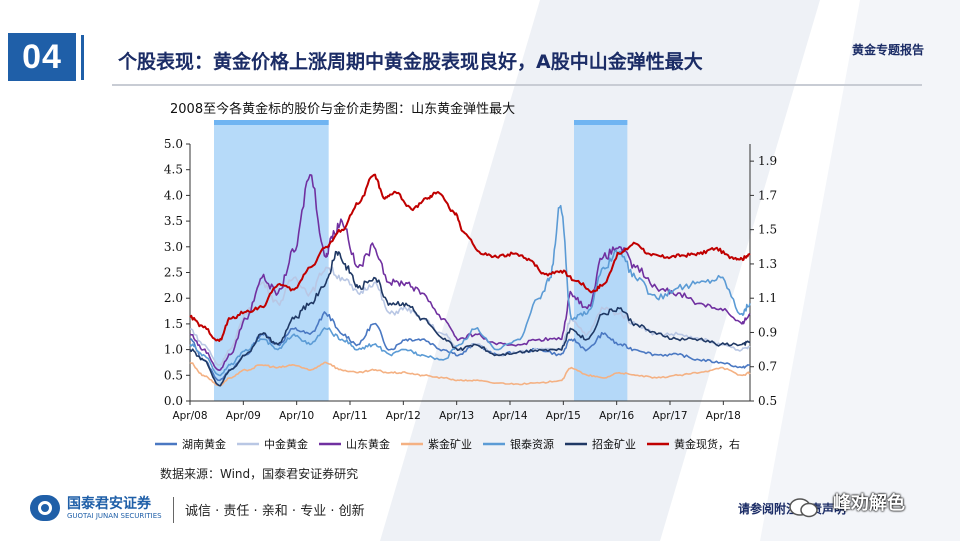  I want to click on y-left-tick-label: 3.5, so click(173, 221).